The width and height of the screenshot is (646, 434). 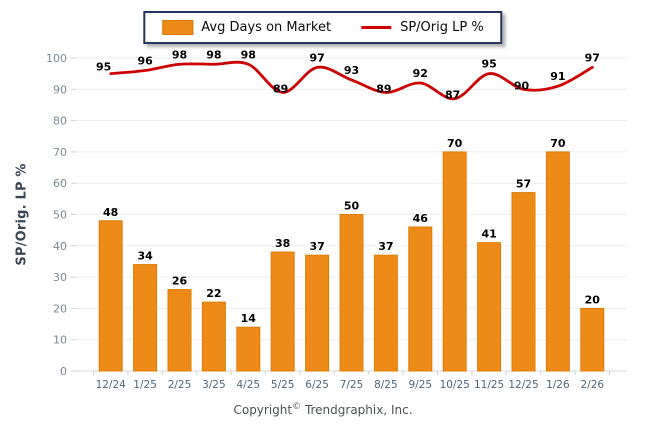 What do you see at coordinates (455, 385) in the screenshot?
I see `x-tick-label: 10/25` at bounding box center [455, 385].